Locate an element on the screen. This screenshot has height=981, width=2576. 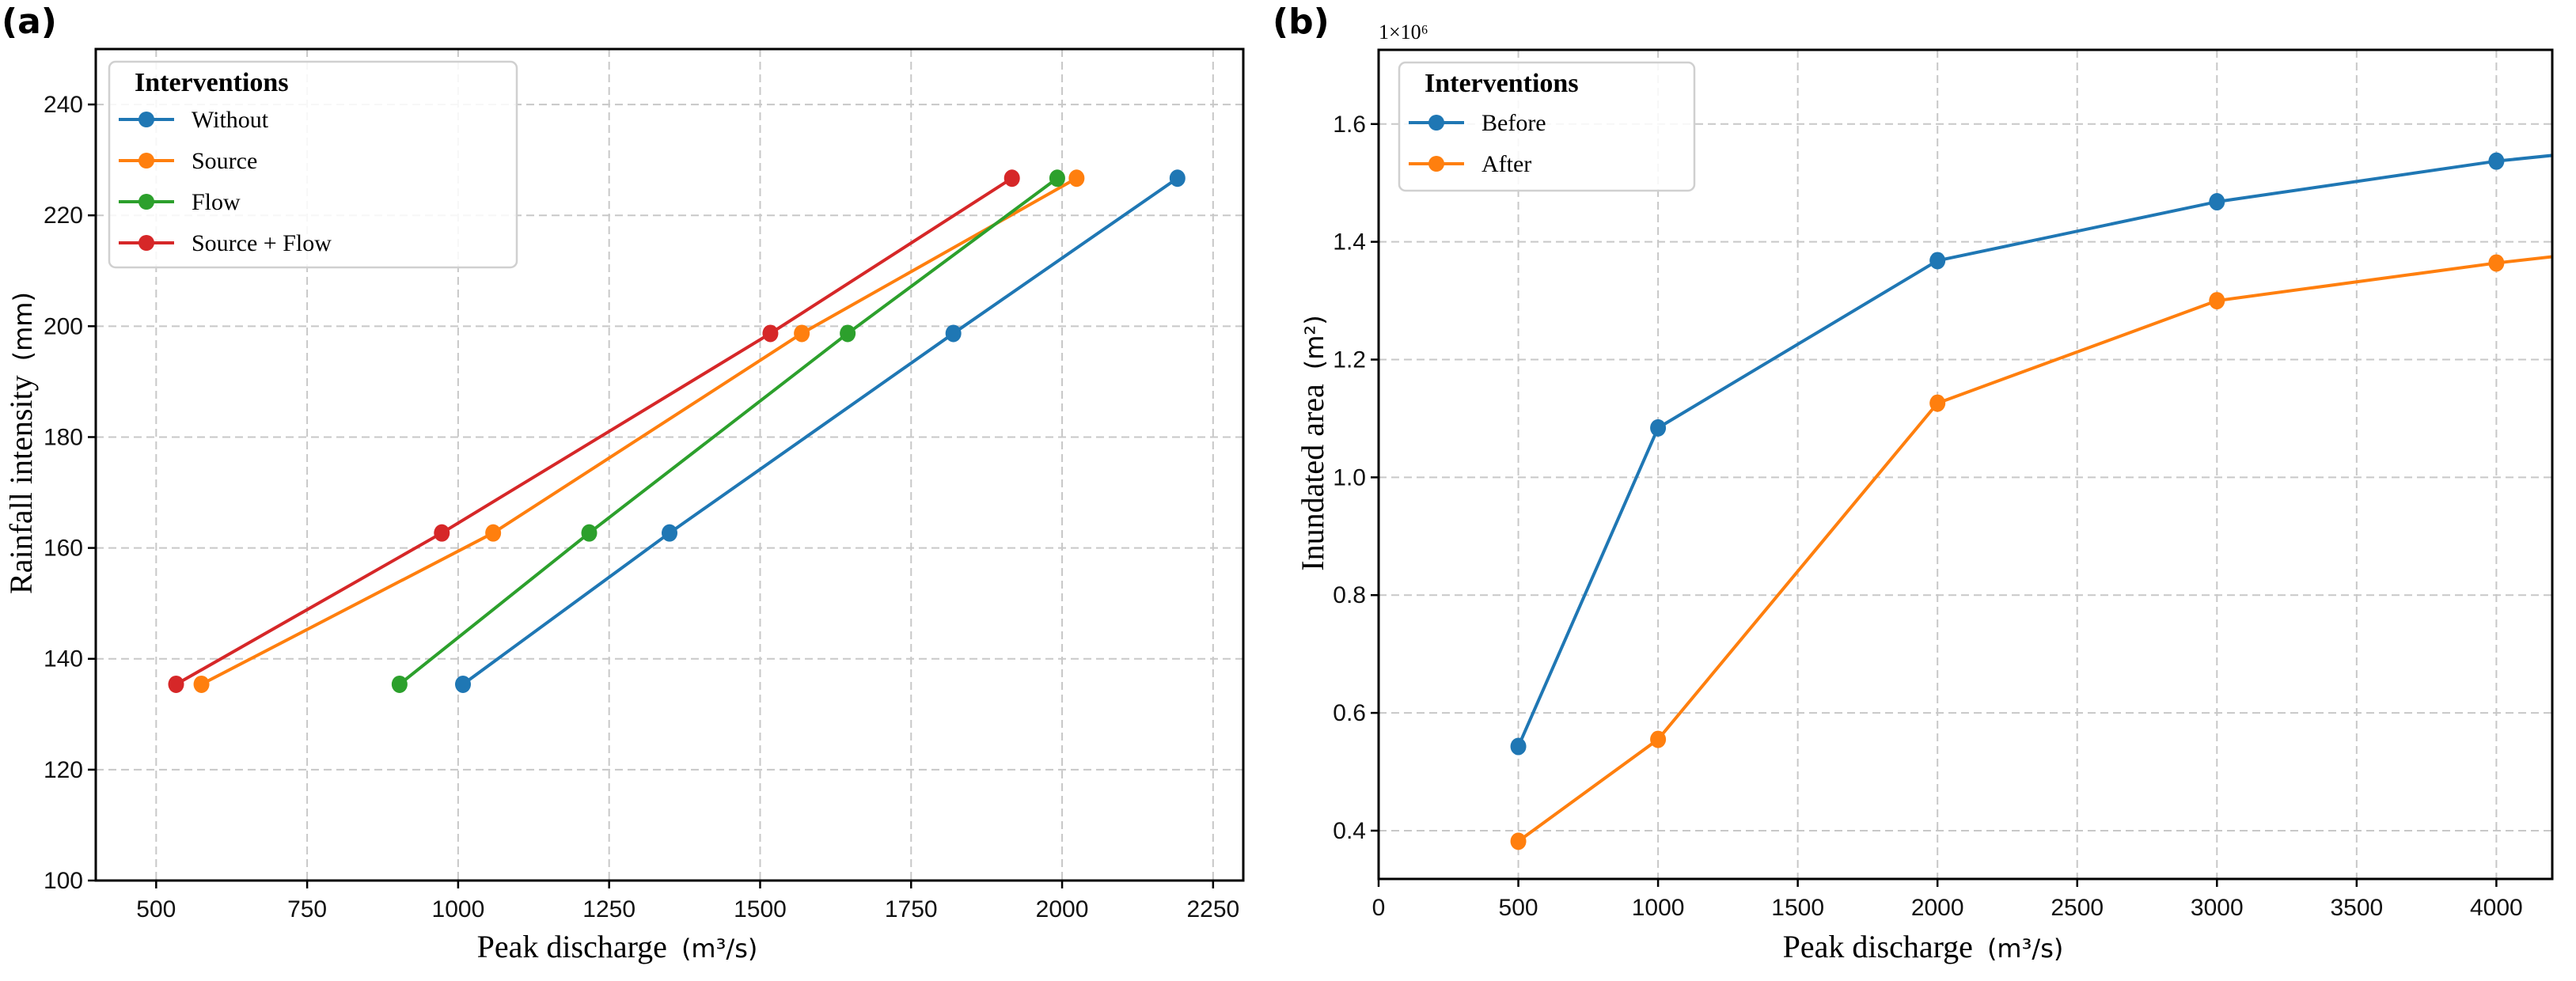
x-tick-label: 0 is located at coordinates (1379, 908).